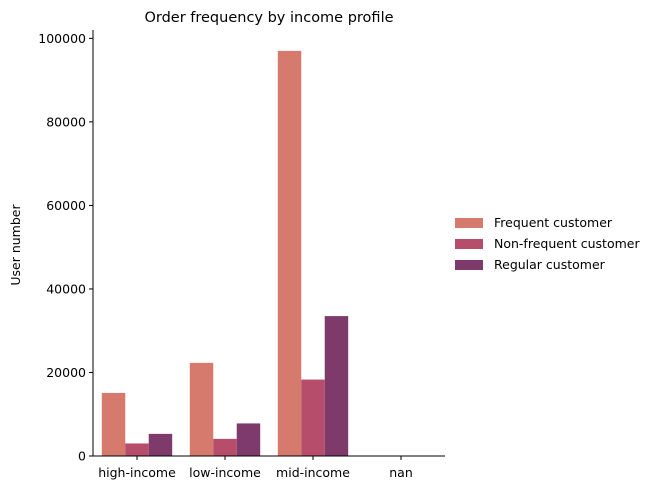 This screenshot has width=668, height=494. I want to click on x-tick-label: high-income, so click(137, 472).